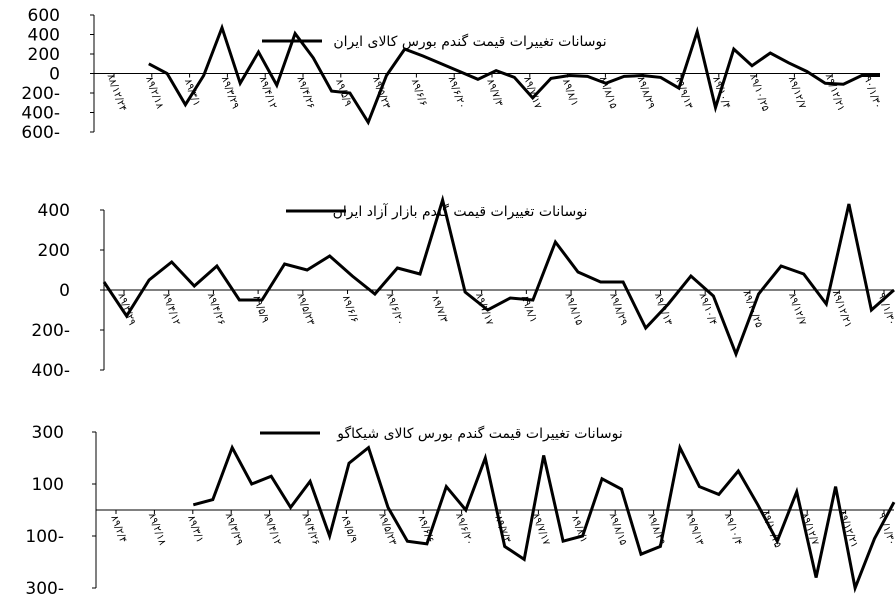 This screenshot has width=896, height=605. I want to click on x-tick-label: ۸۸/۱۲/۲۴, so click(117, 92).